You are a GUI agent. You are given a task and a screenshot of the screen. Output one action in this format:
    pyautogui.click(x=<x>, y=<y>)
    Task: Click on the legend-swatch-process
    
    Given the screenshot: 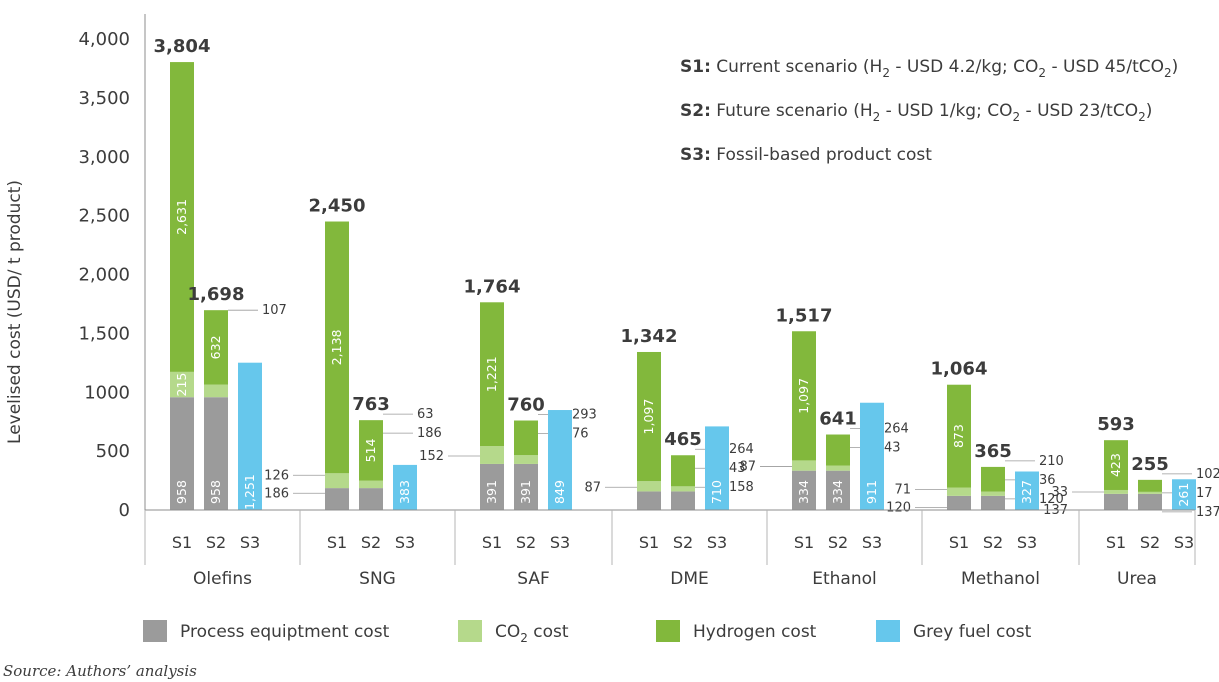 What is the action you would take?
    pyautogui.click(x=155, y=631)
    